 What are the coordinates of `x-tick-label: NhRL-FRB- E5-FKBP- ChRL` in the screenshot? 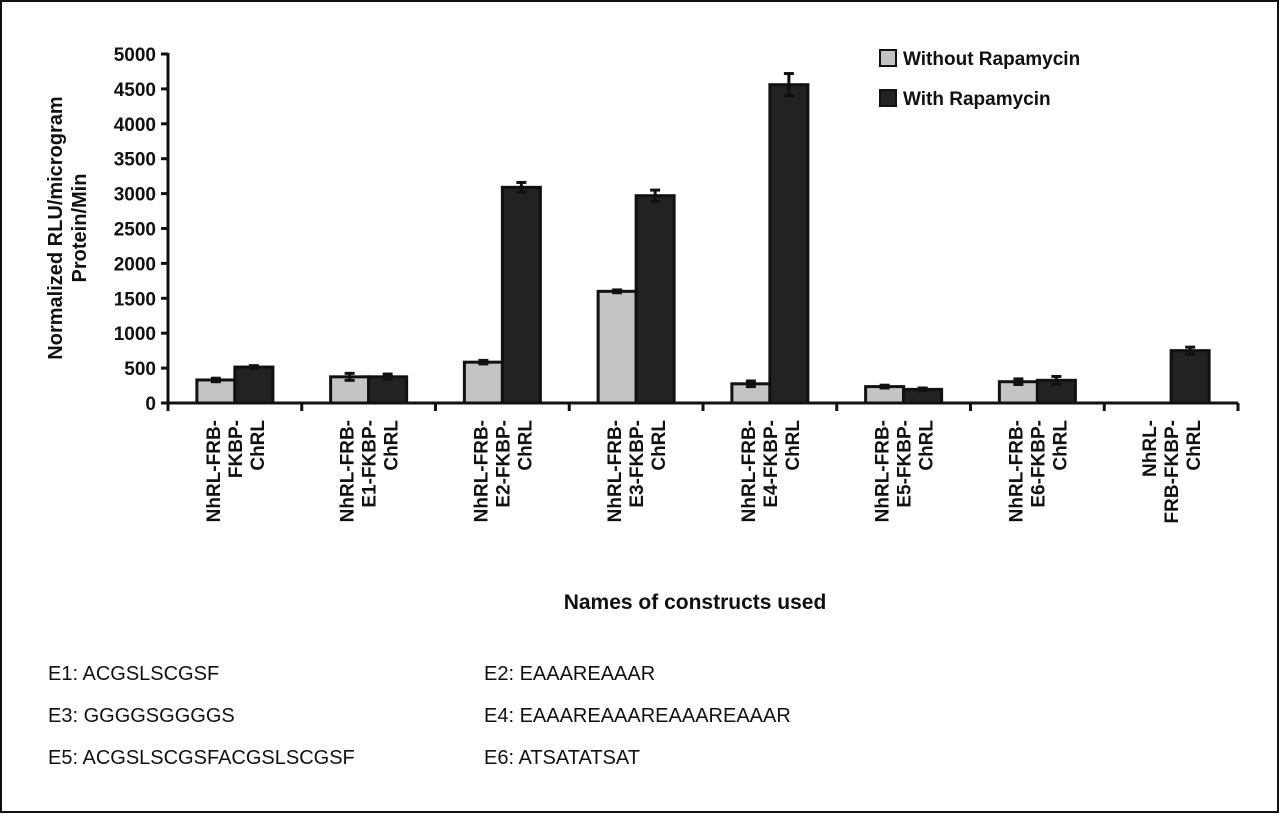 It's located at (905, 471).